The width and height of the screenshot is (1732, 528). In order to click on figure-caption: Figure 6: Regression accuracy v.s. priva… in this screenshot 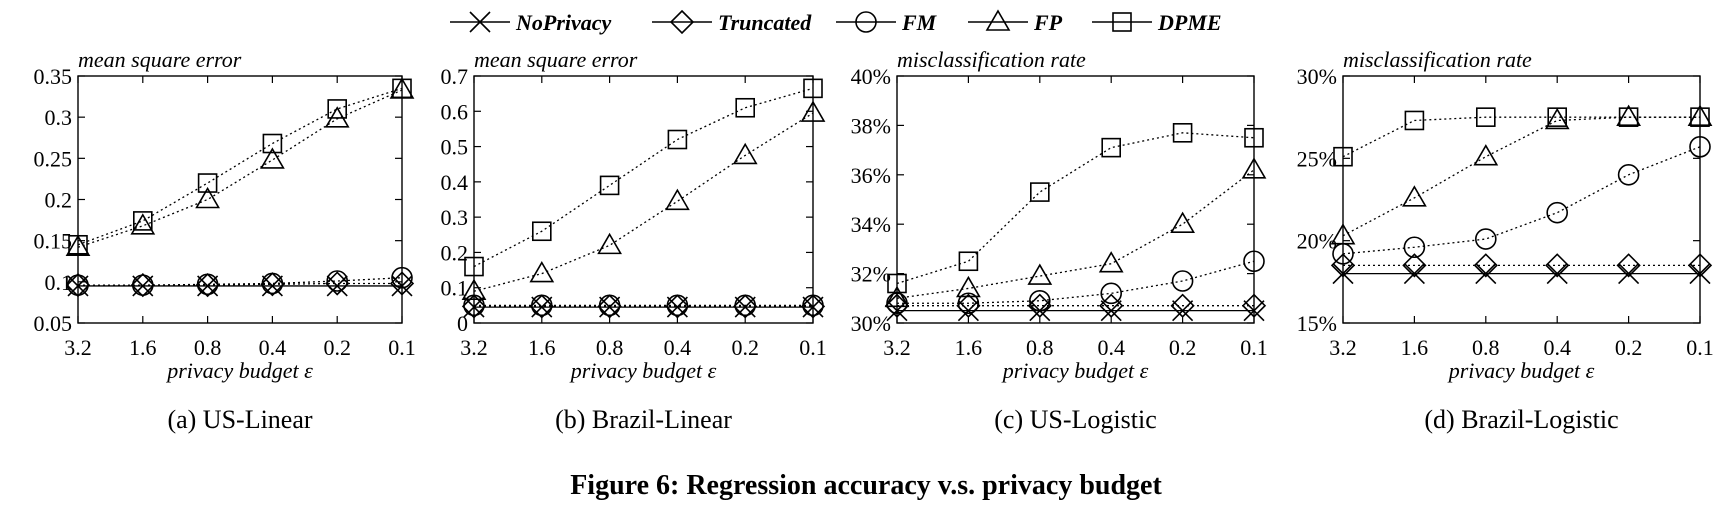, I will do `click(866, 485)`.